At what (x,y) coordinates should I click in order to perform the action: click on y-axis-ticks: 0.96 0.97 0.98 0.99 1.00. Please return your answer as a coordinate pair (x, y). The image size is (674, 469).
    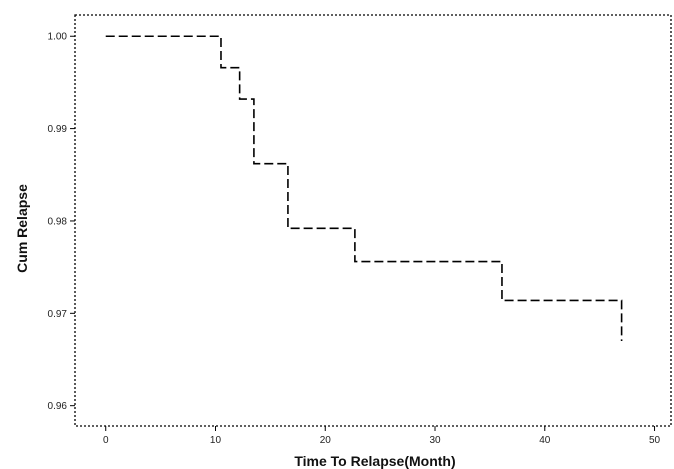
    Looking at the image, I should click on (61, 222).